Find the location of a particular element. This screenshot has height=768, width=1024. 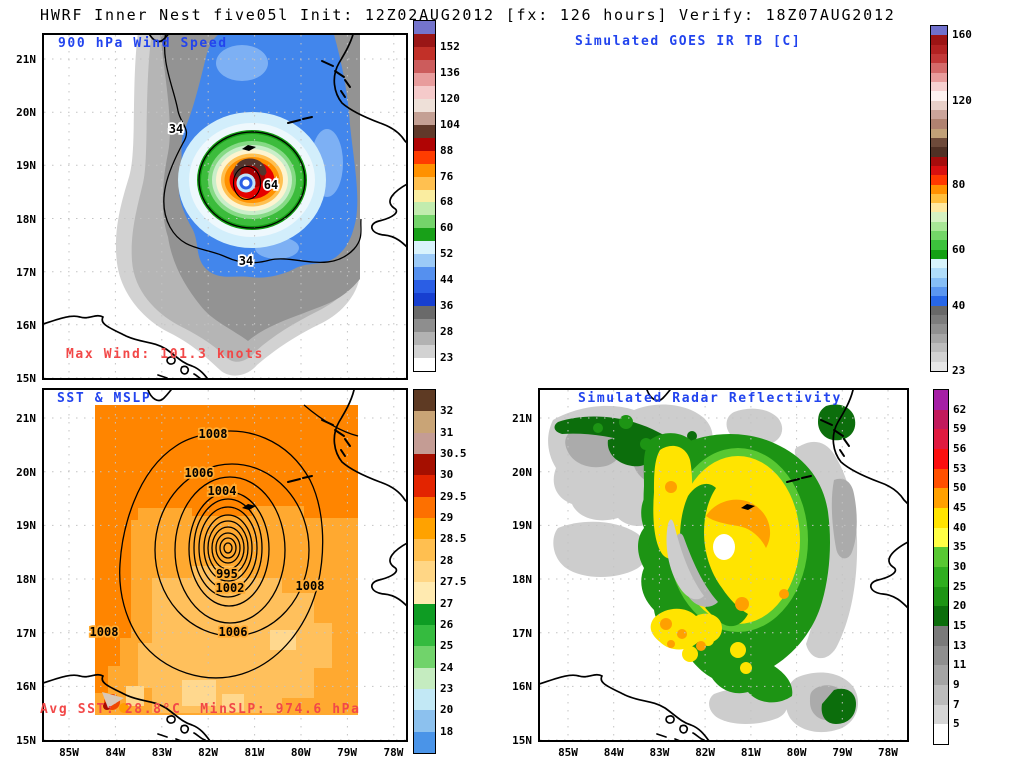

contour-label: 64 is located at coordinates (271, 185).